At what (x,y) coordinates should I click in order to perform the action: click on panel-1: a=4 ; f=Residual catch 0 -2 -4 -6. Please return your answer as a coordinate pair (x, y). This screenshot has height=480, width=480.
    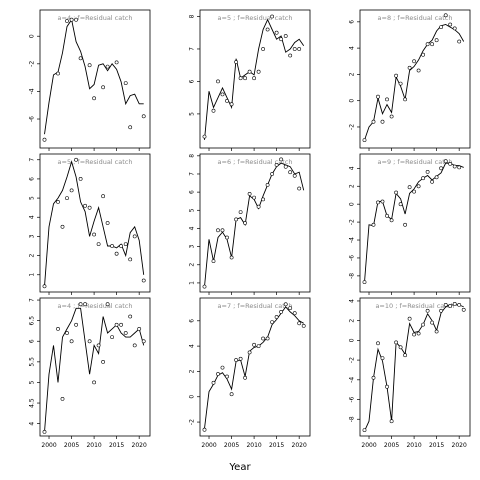
    Looking at the image, I should click on (90, 80).